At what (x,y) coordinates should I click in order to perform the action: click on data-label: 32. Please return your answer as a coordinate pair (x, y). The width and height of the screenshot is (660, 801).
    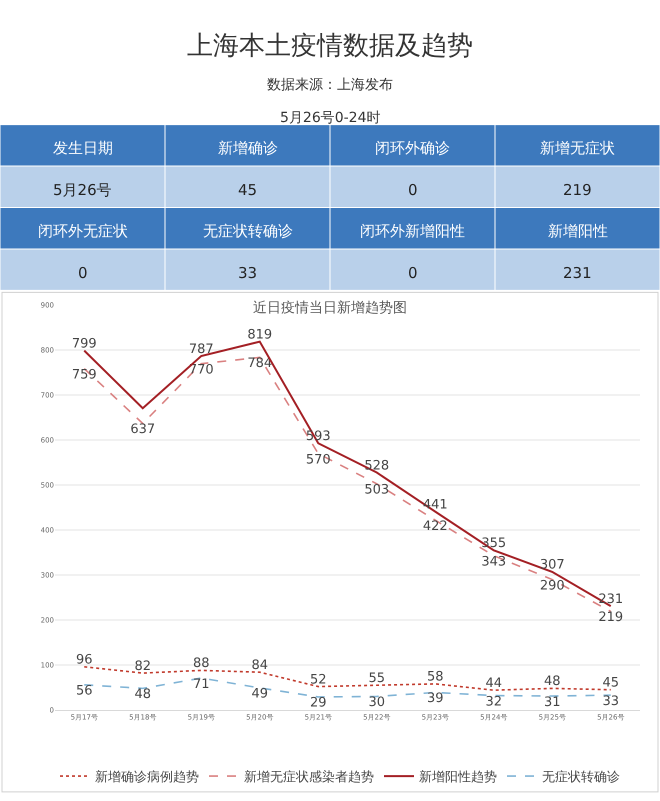
    Looking at the image, I should click on (493, 702).